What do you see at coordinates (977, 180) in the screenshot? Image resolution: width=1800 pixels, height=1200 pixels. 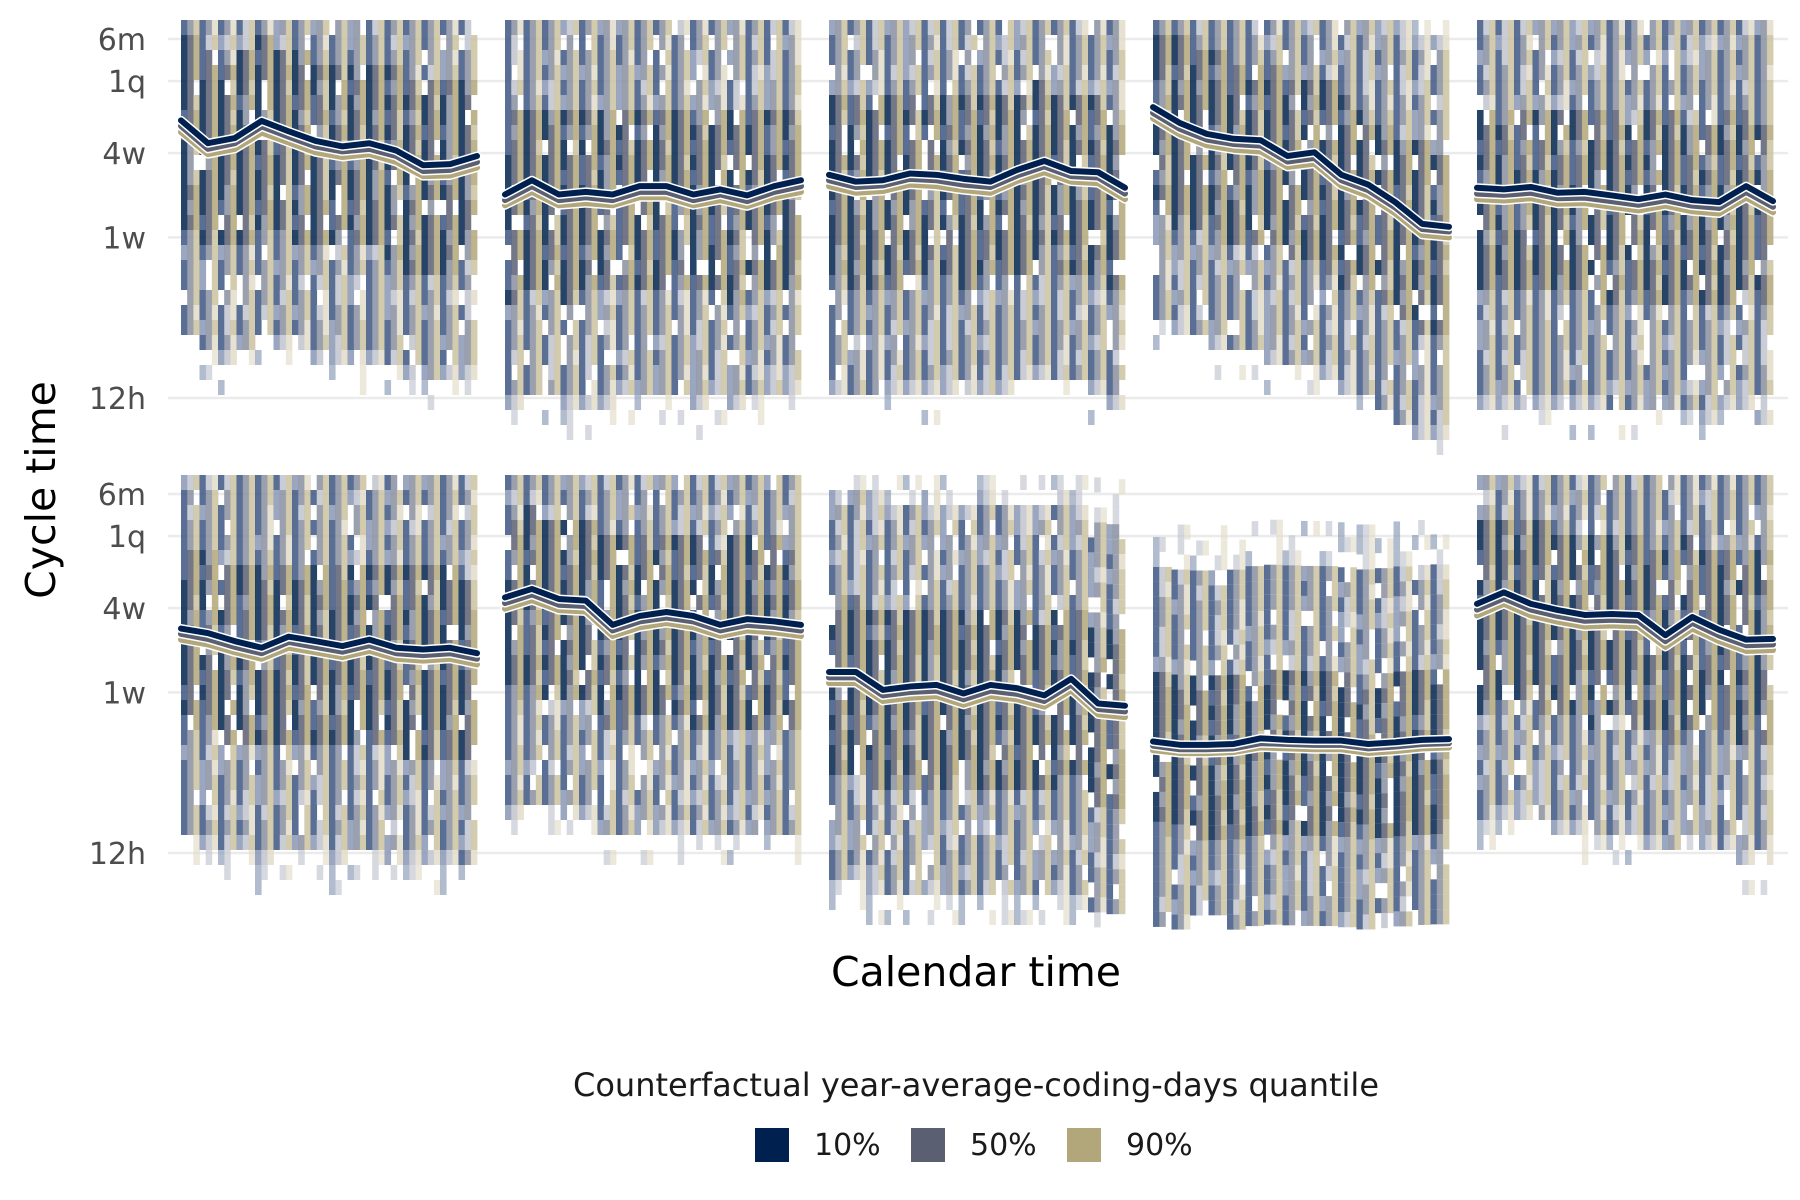 I see `quantile-line-50pct` at bounding box center [977, 180].